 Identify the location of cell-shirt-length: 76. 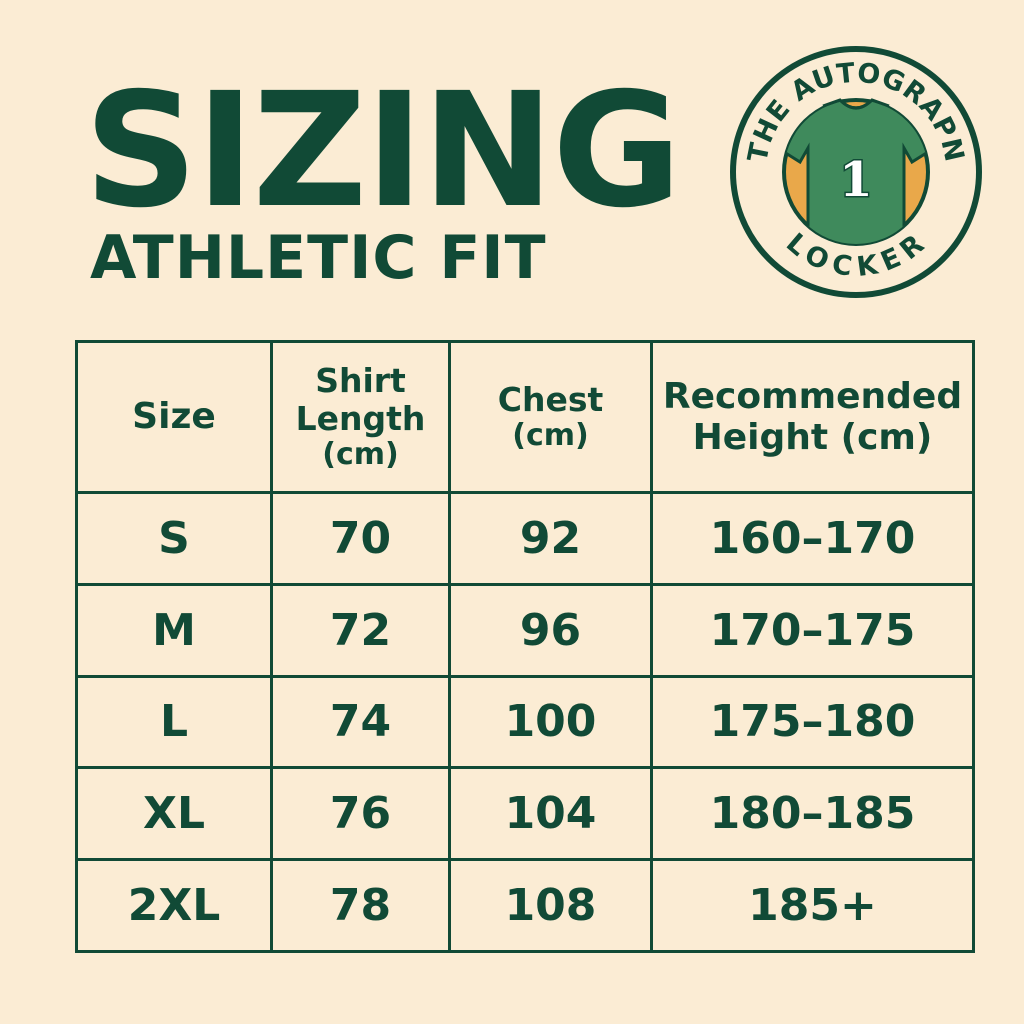
(360, 814).